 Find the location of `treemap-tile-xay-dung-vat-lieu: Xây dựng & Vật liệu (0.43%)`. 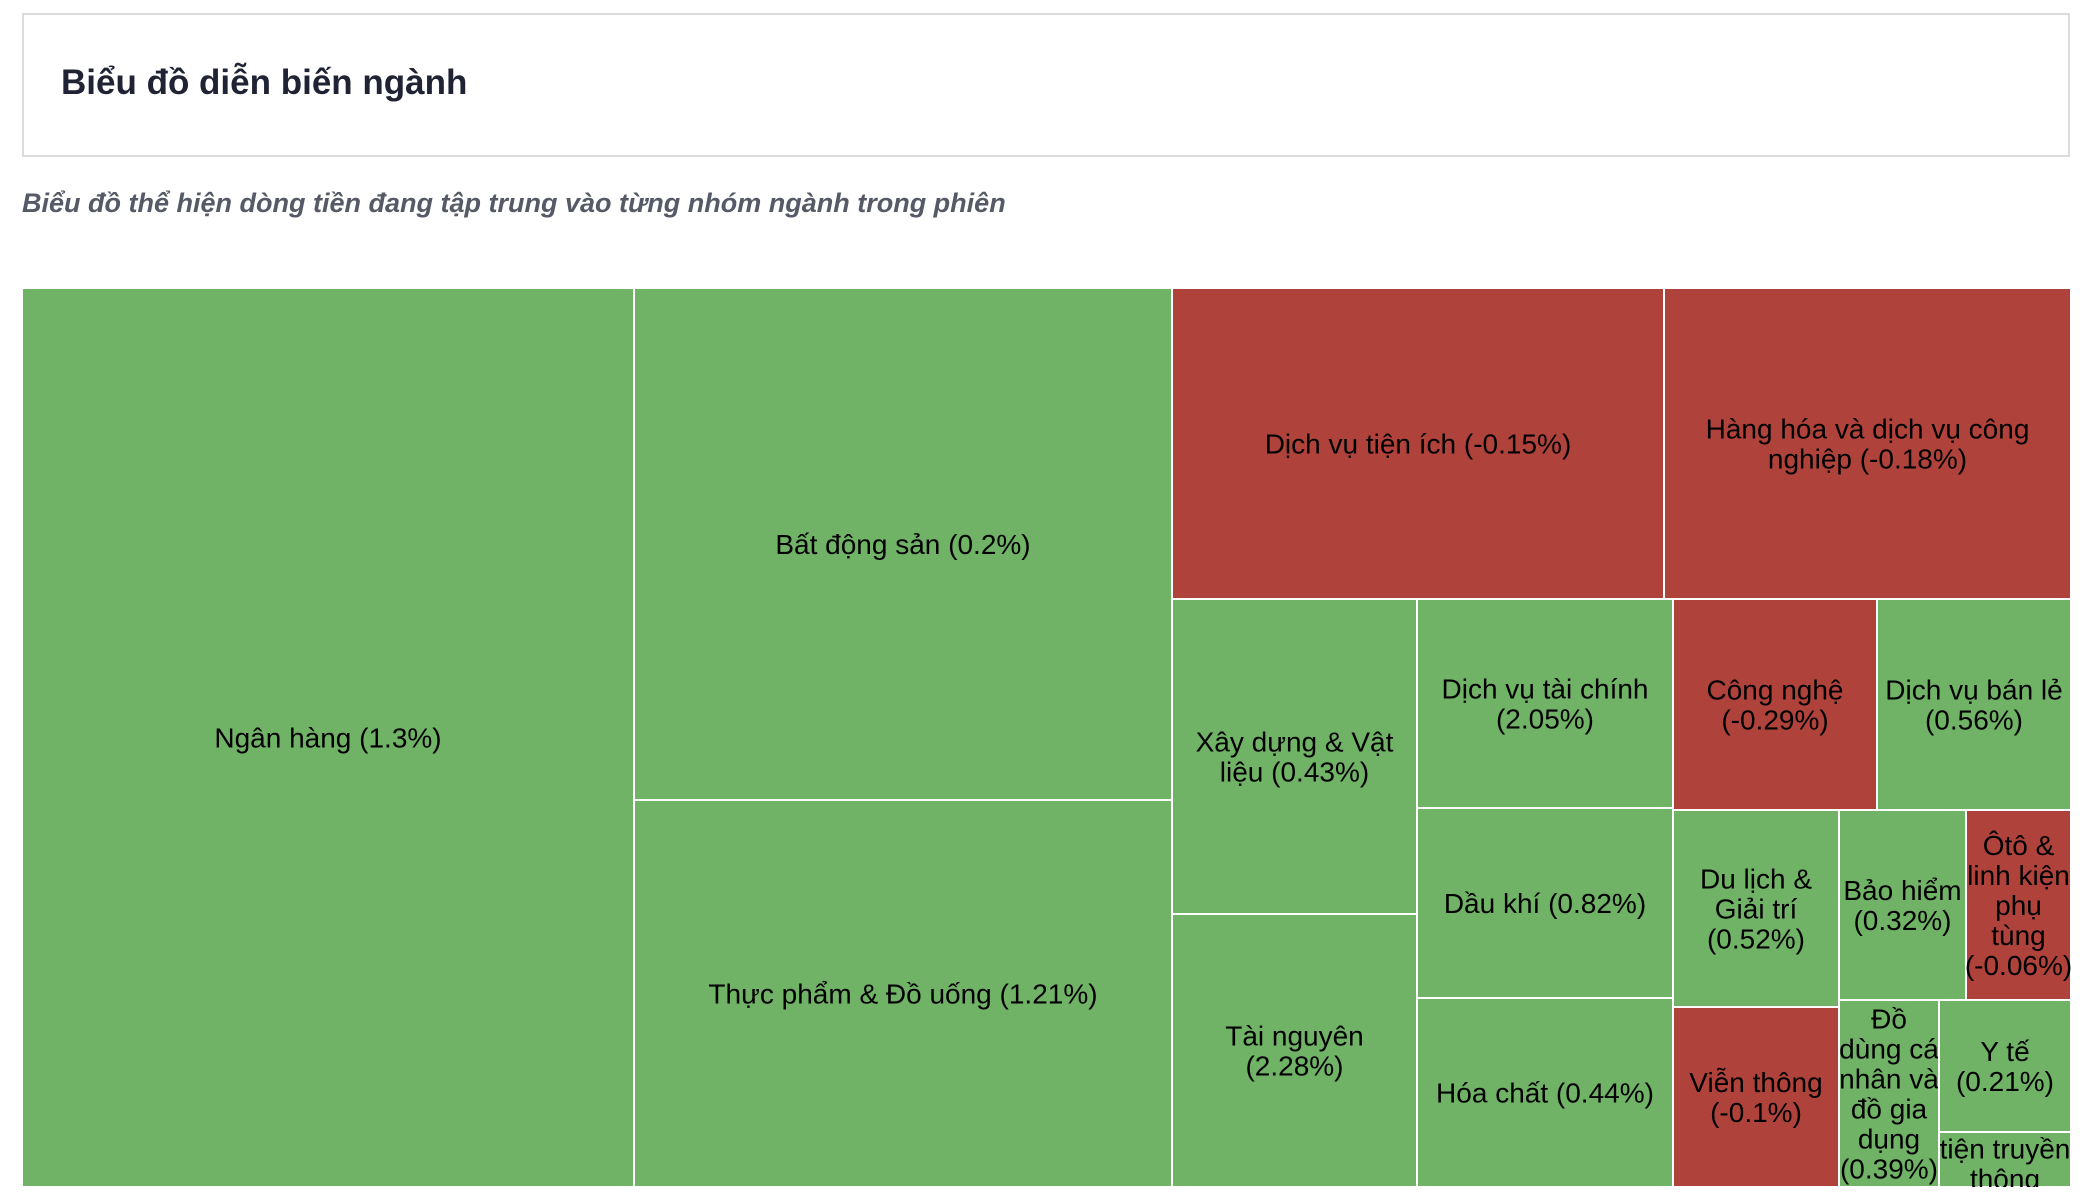

treemap-tile-xay-dung-vat-lieu: Xây dựng & Vật liệu (0.43%) is located at coordinates (1294, 756).